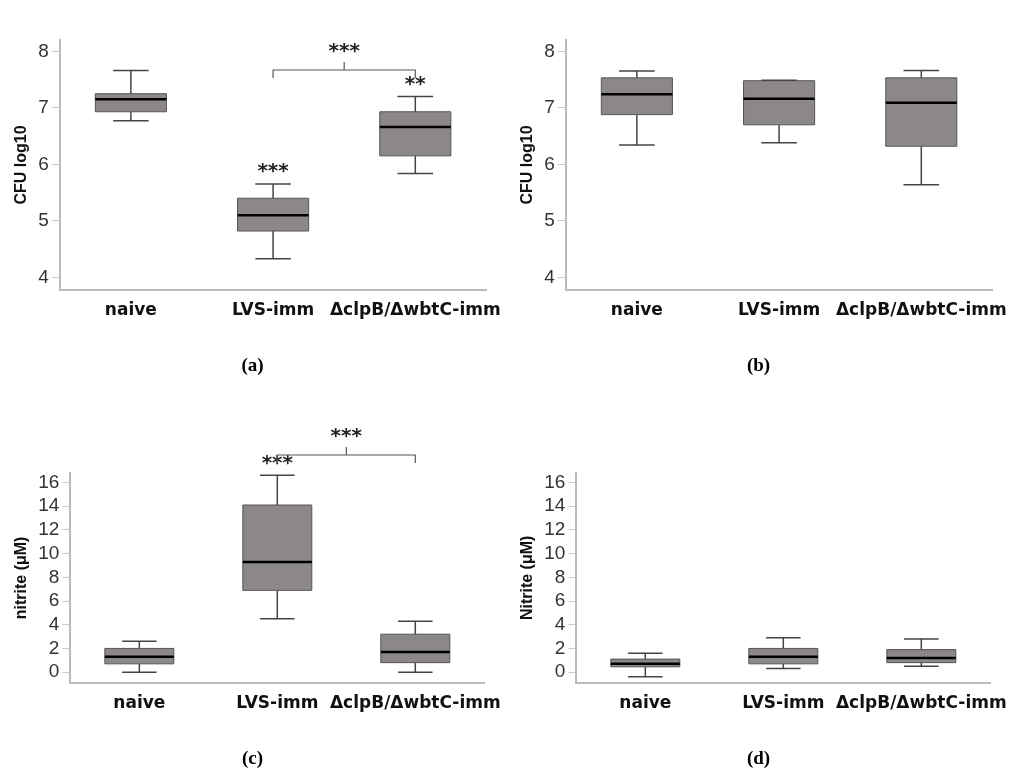  What do you see at coordinates (252, 364) in the screenshot?
I see `text: (a)` at bounding box center [252, 364].